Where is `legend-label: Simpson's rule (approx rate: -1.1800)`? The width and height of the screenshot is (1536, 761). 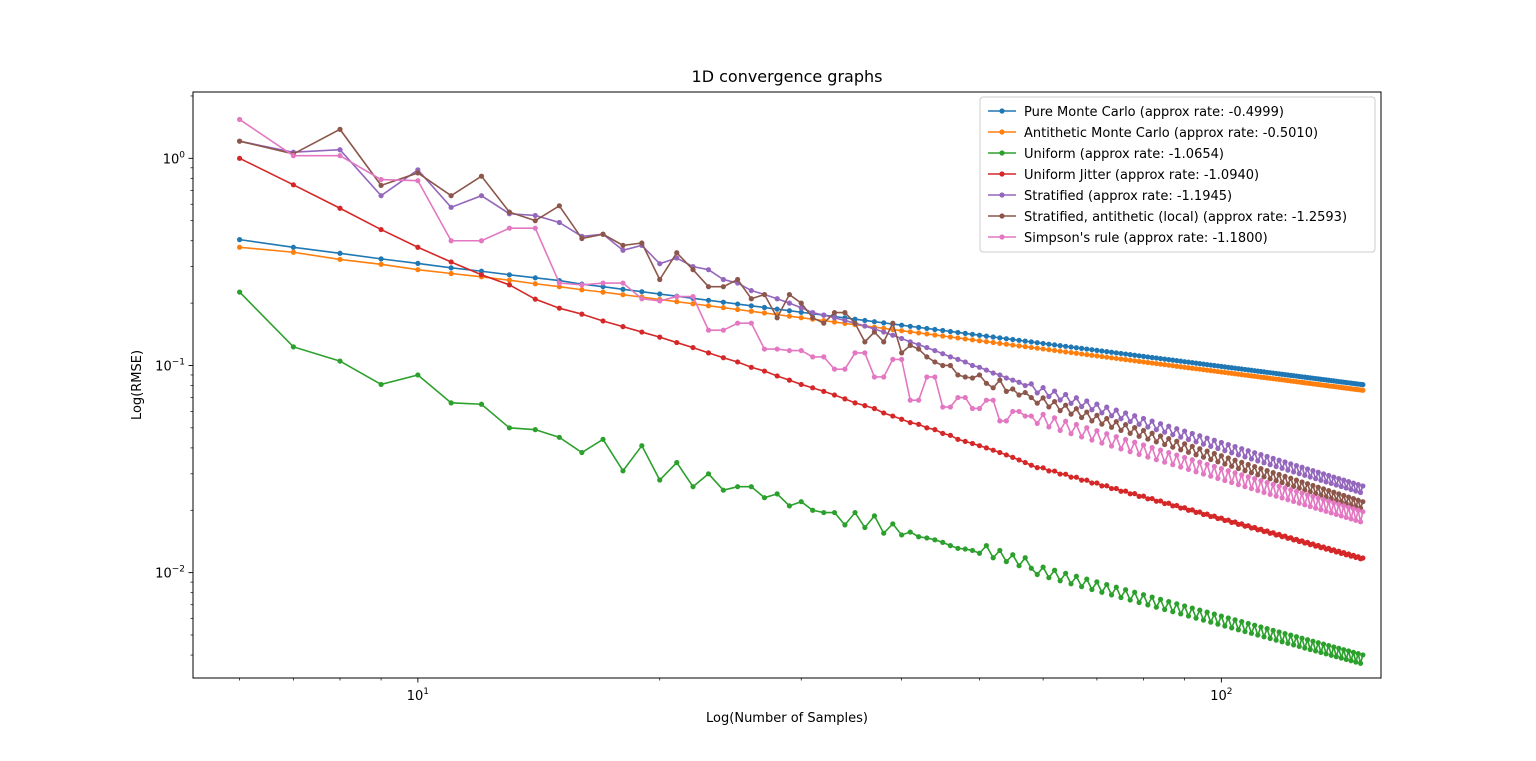
legend-label: Simpson's rule (approx rate: -1.1800) is located at coordinates (1146, 238).